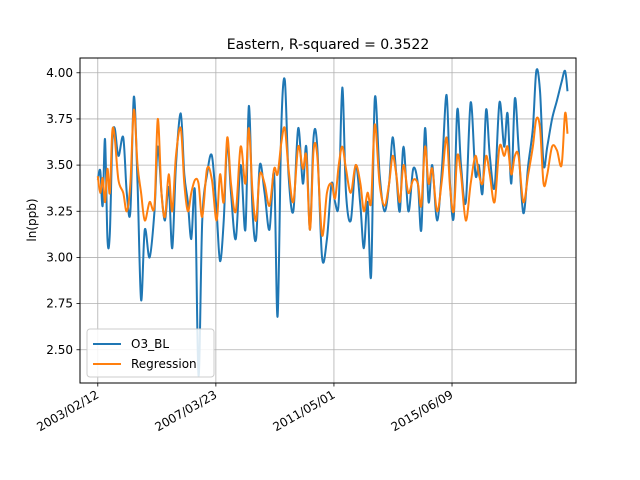  What do you see at coordinates (59, 73) in the screenshot?
I see `y-tick-label: 4.00` at bounding box center [59, 73].